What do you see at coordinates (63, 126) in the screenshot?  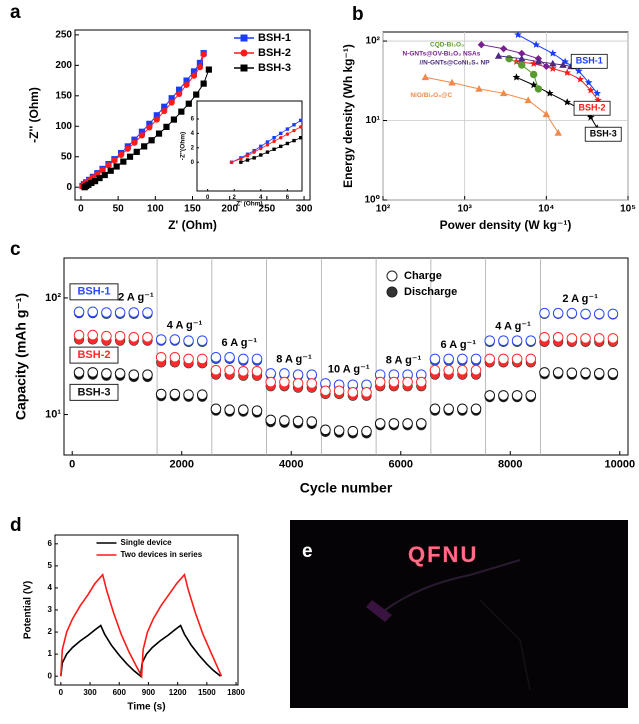 I see `y-tick-label: 100` at bounding box center [63, 126].